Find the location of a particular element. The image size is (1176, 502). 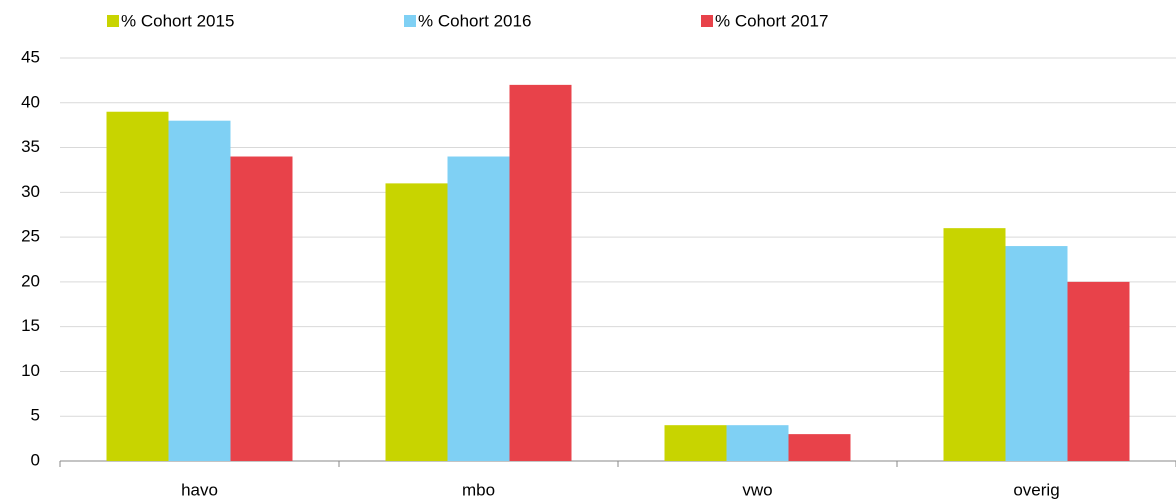

y-tick-label: 35 is located at coordinates (30, 146).